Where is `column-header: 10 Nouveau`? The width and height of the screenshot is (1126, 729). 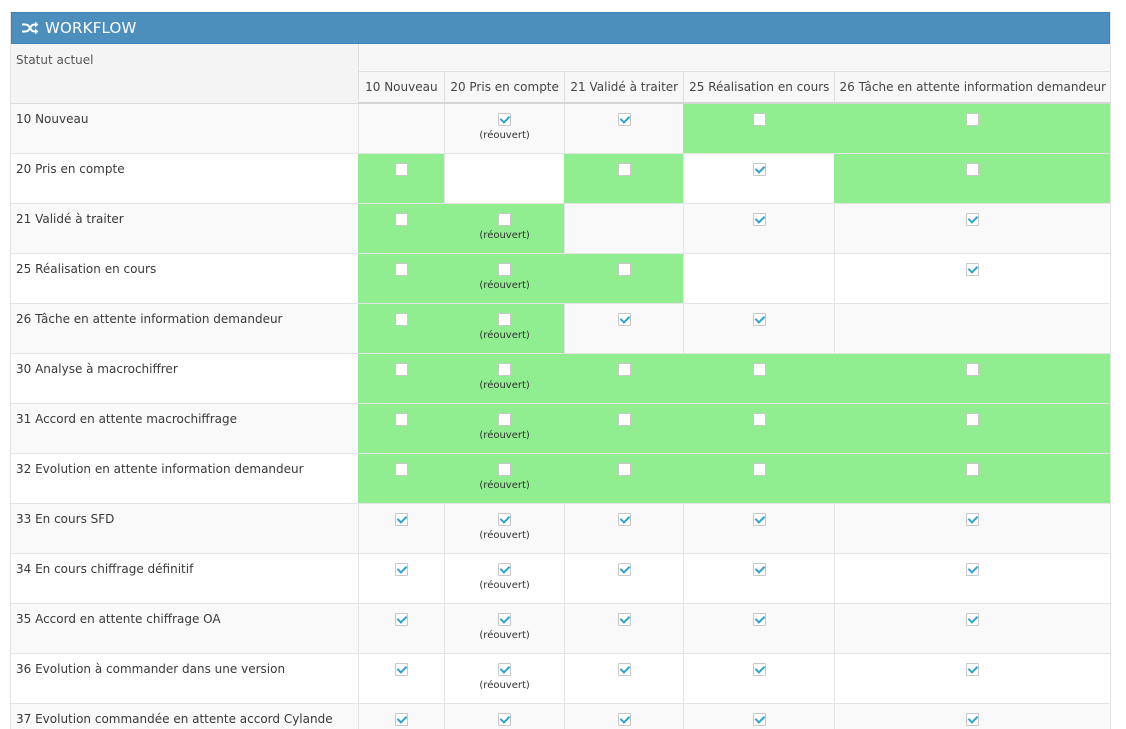 column-header: 10 Nouveau is located at coordinates (401, 87).